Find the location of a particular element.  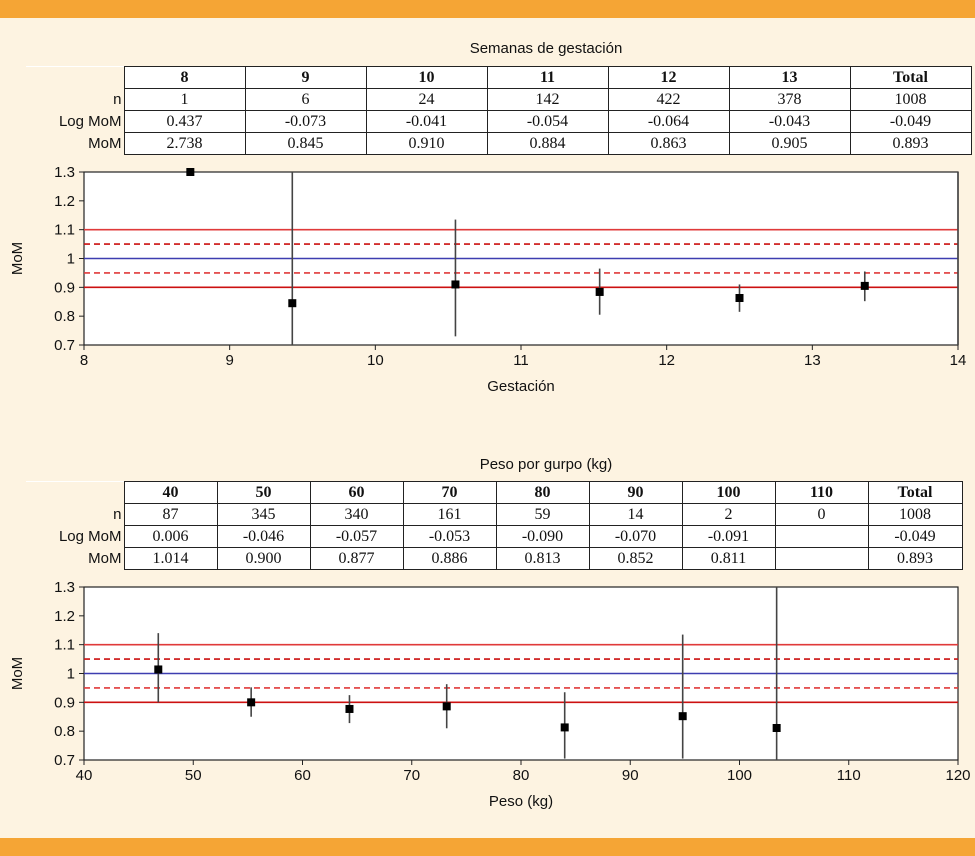

x-tick-label: 12 is located at coordinates (666, 360).